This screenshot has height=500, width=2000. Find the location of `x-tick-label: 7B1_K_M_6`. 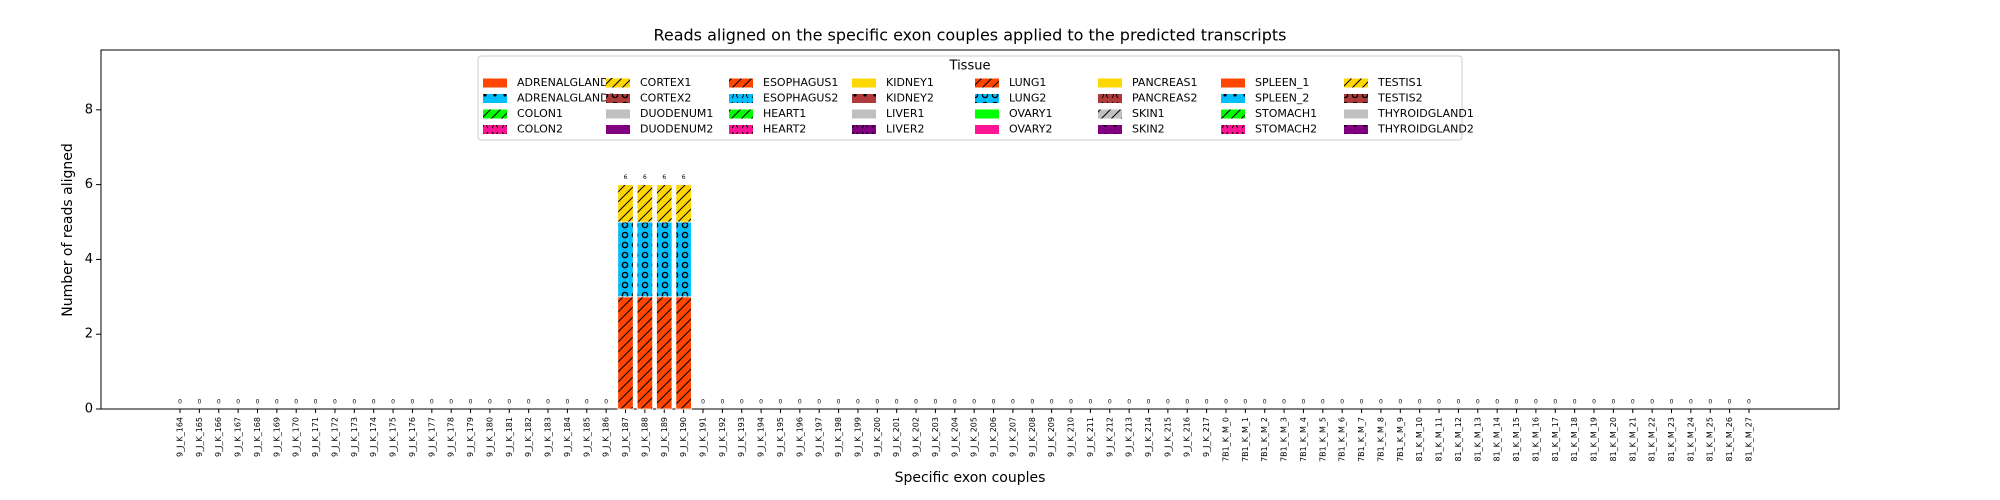

x-tick-label: 7B1_K_M_6 is located at coordinates (1342, 439).